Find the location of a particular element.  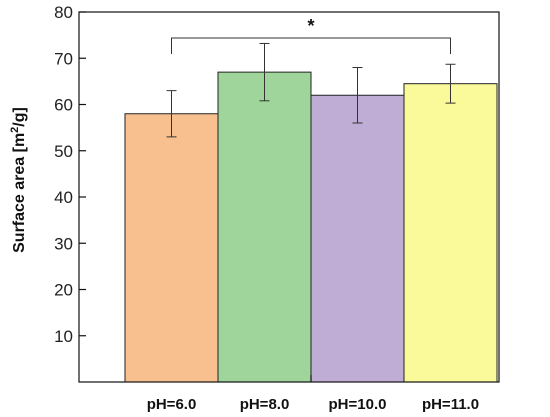

x-category-label: pH=8.0 is located at coordinates (265, 404).